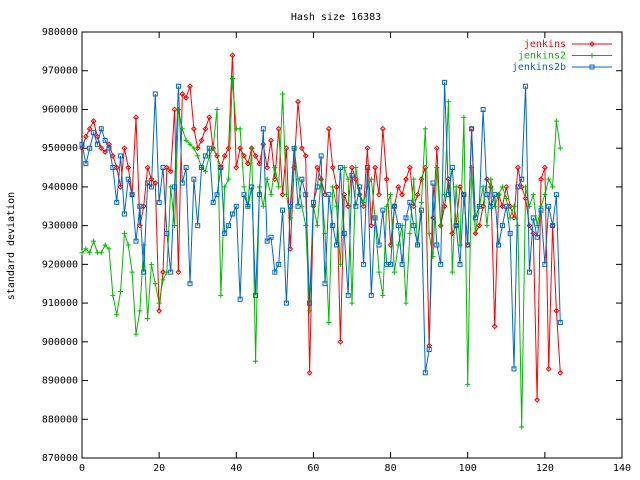 This screenshot has width=640, height=480. Describe the element at coordinates (60, 71) in the screenshot. I see `y-tick-label: 970000` at that location.